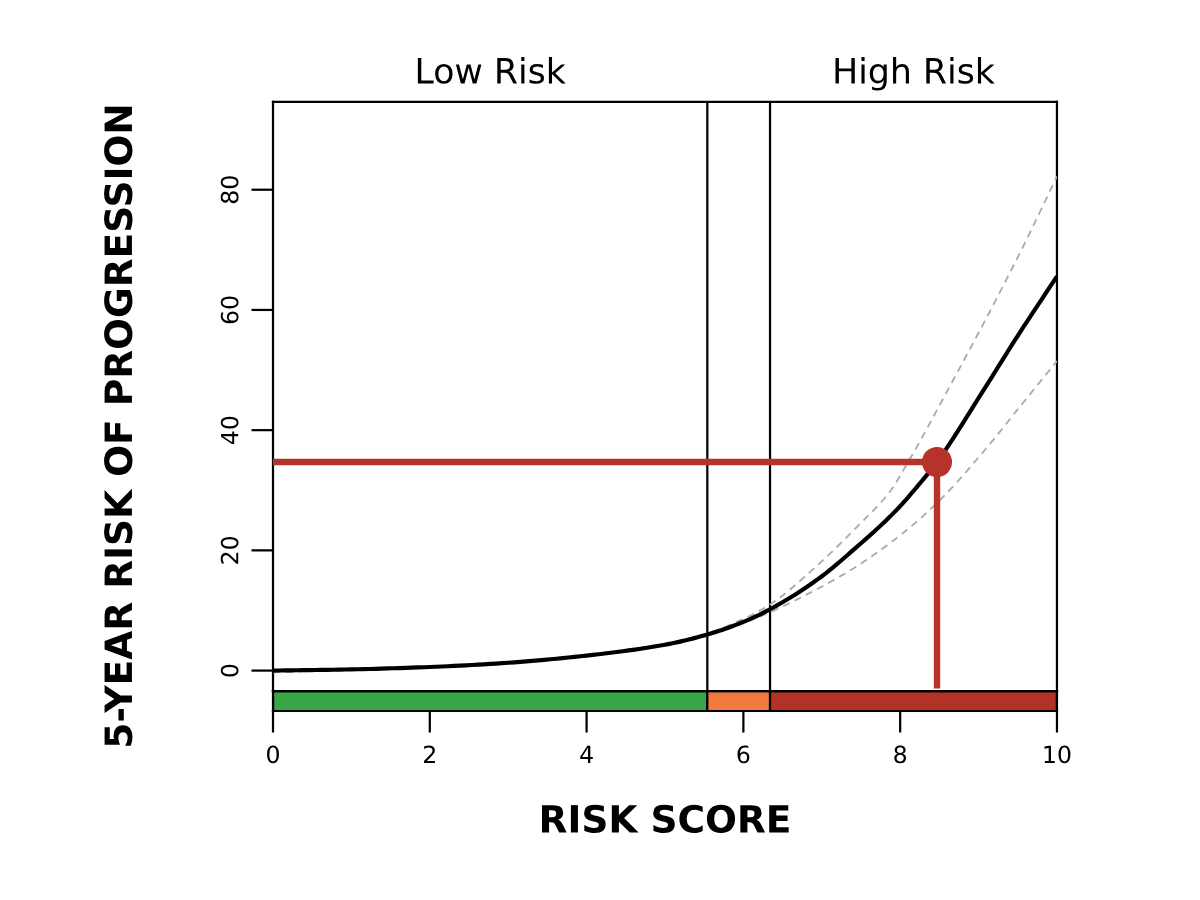 This screenshot has width=1200, height=900. Describe the element at coordinates (743, 754) in the screenshot. I see `x-tick-label: 6` at that location.